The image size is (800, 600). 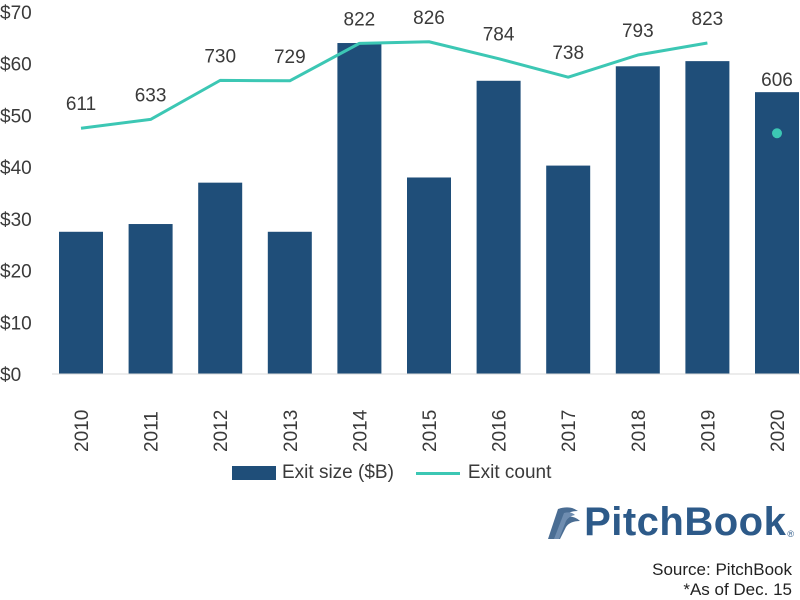 I want to click on pitchbook-logo: PitchBook ®, so click(x=669, y=522).